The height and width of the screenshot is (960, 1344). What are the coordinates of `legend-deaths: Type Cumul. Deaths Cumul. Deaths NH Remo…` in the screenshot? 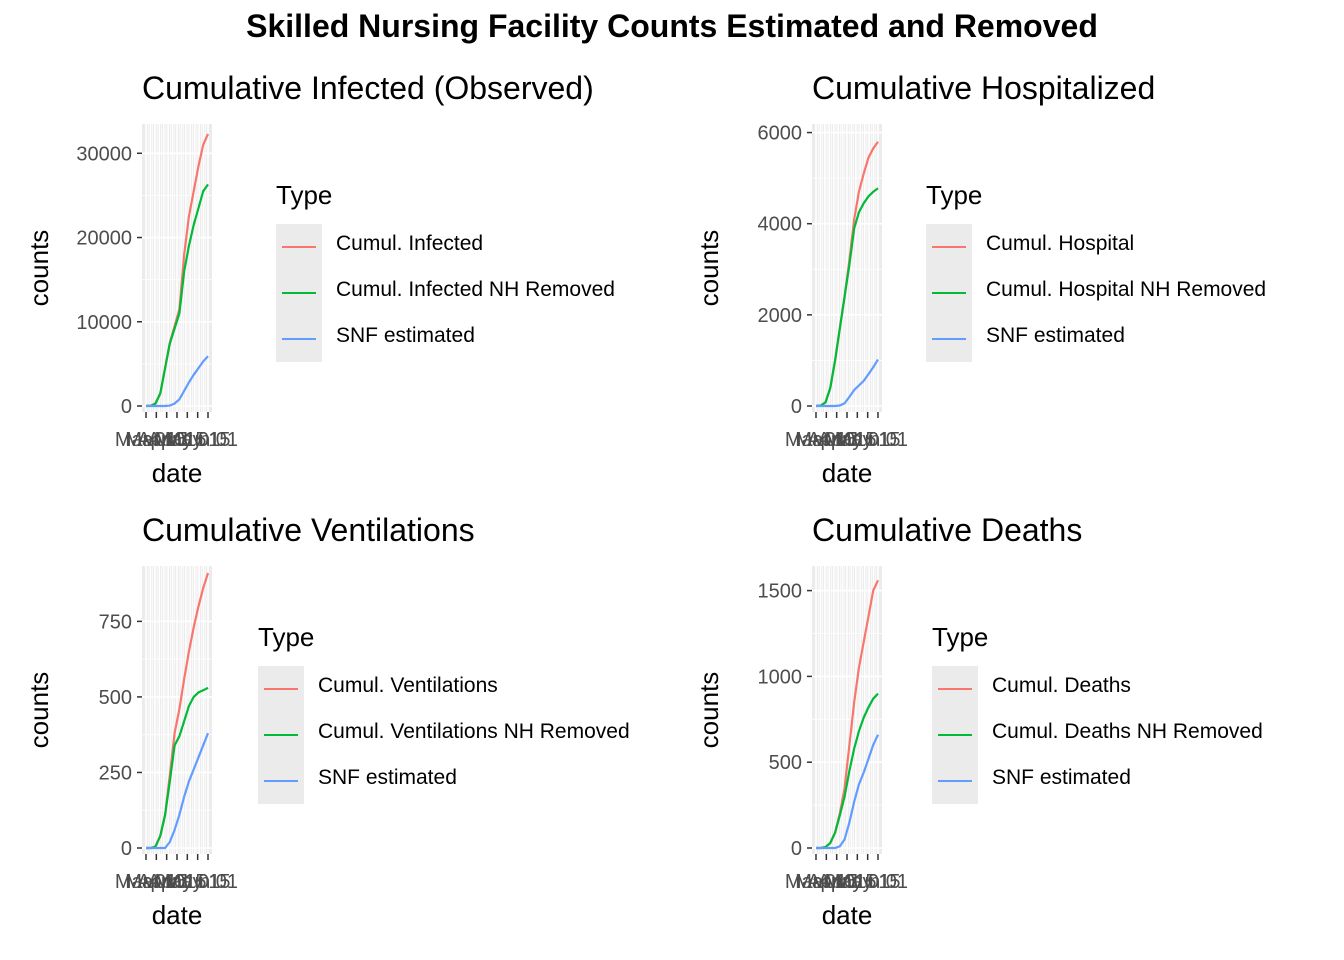 It's located at (1097, 713).